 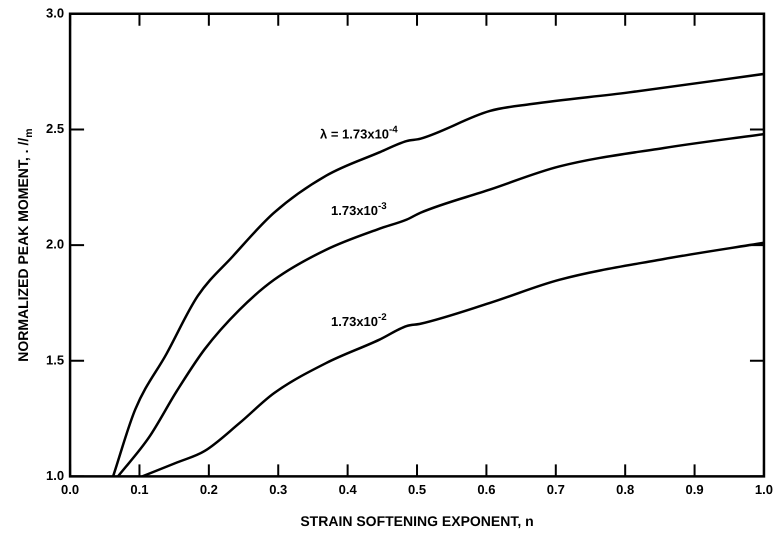 What do you see at coordinates (278, 489) in the screenshot?
I see `x-tick-label: 0.3` at bounding box center [278, 489].